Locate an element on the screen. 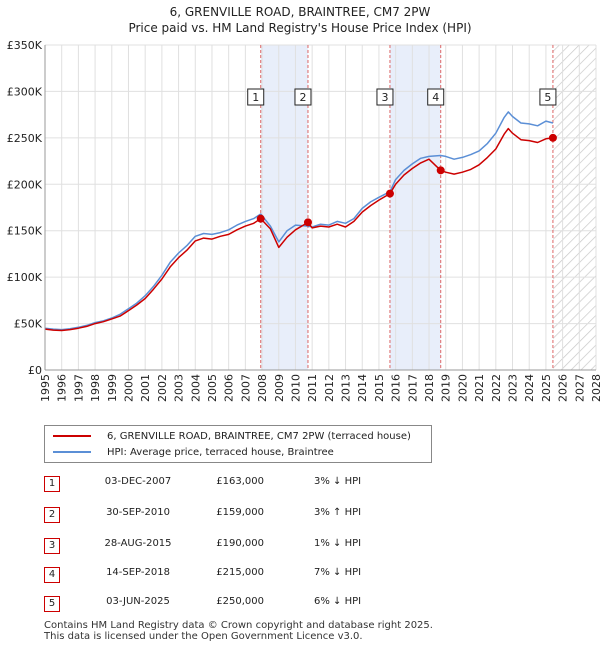 The image size is (600, 650). x-tick-label: 1995 is located at coordinates (45, 388).